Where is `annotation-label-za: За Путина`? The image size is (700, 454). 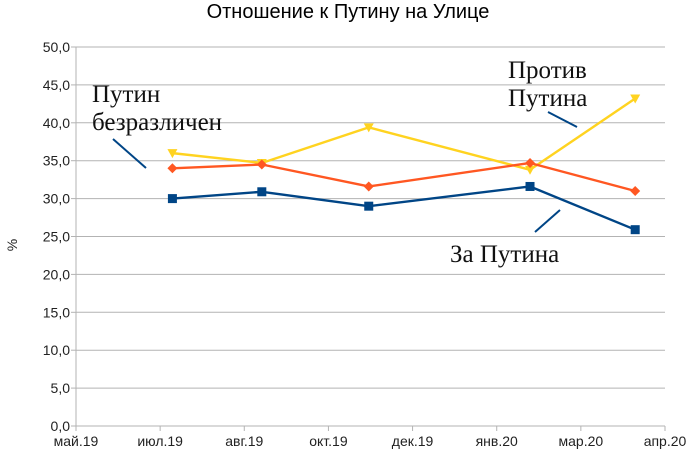
annotation-label-za: За Путина is located at coordinates (504, 254).